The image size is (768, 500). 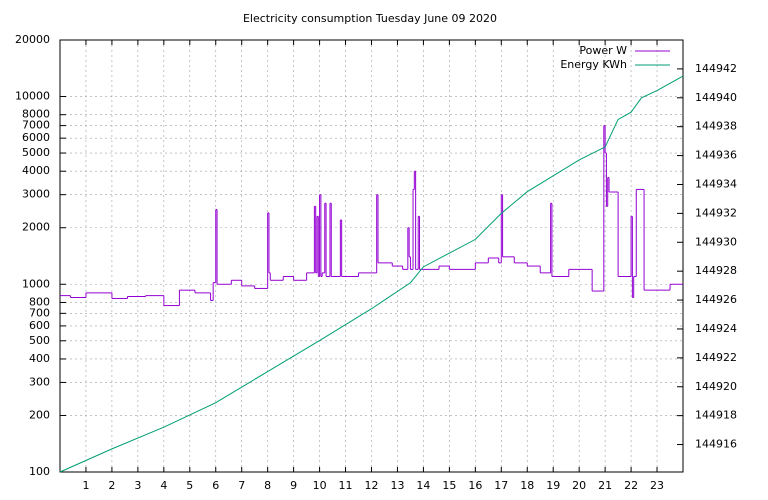 I want to click on y-tick-label: 2000, so click(x=36, y=227).